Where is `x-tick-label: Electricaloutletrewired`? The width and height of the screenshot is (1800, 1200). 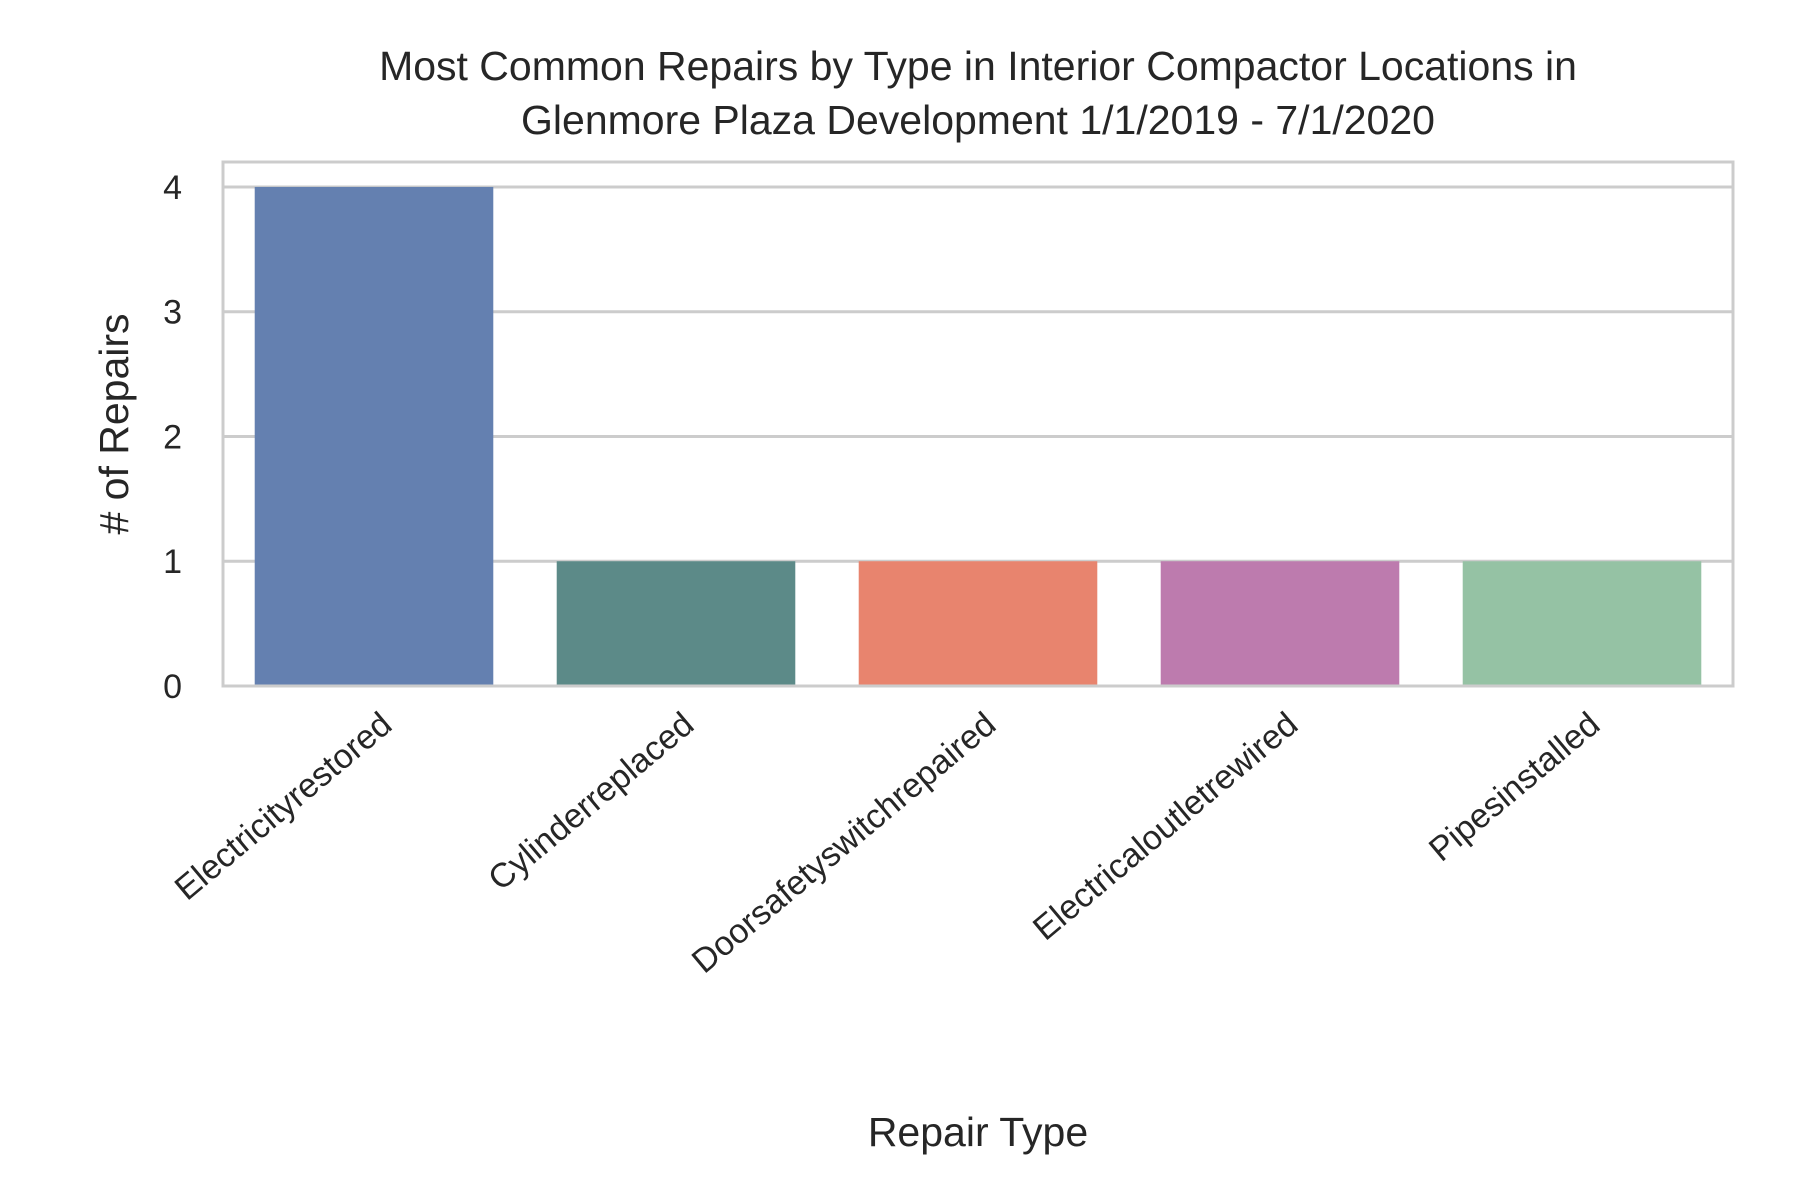
x-tick-label: Electricaloutletrewired is located at coordinates (1165, 826).